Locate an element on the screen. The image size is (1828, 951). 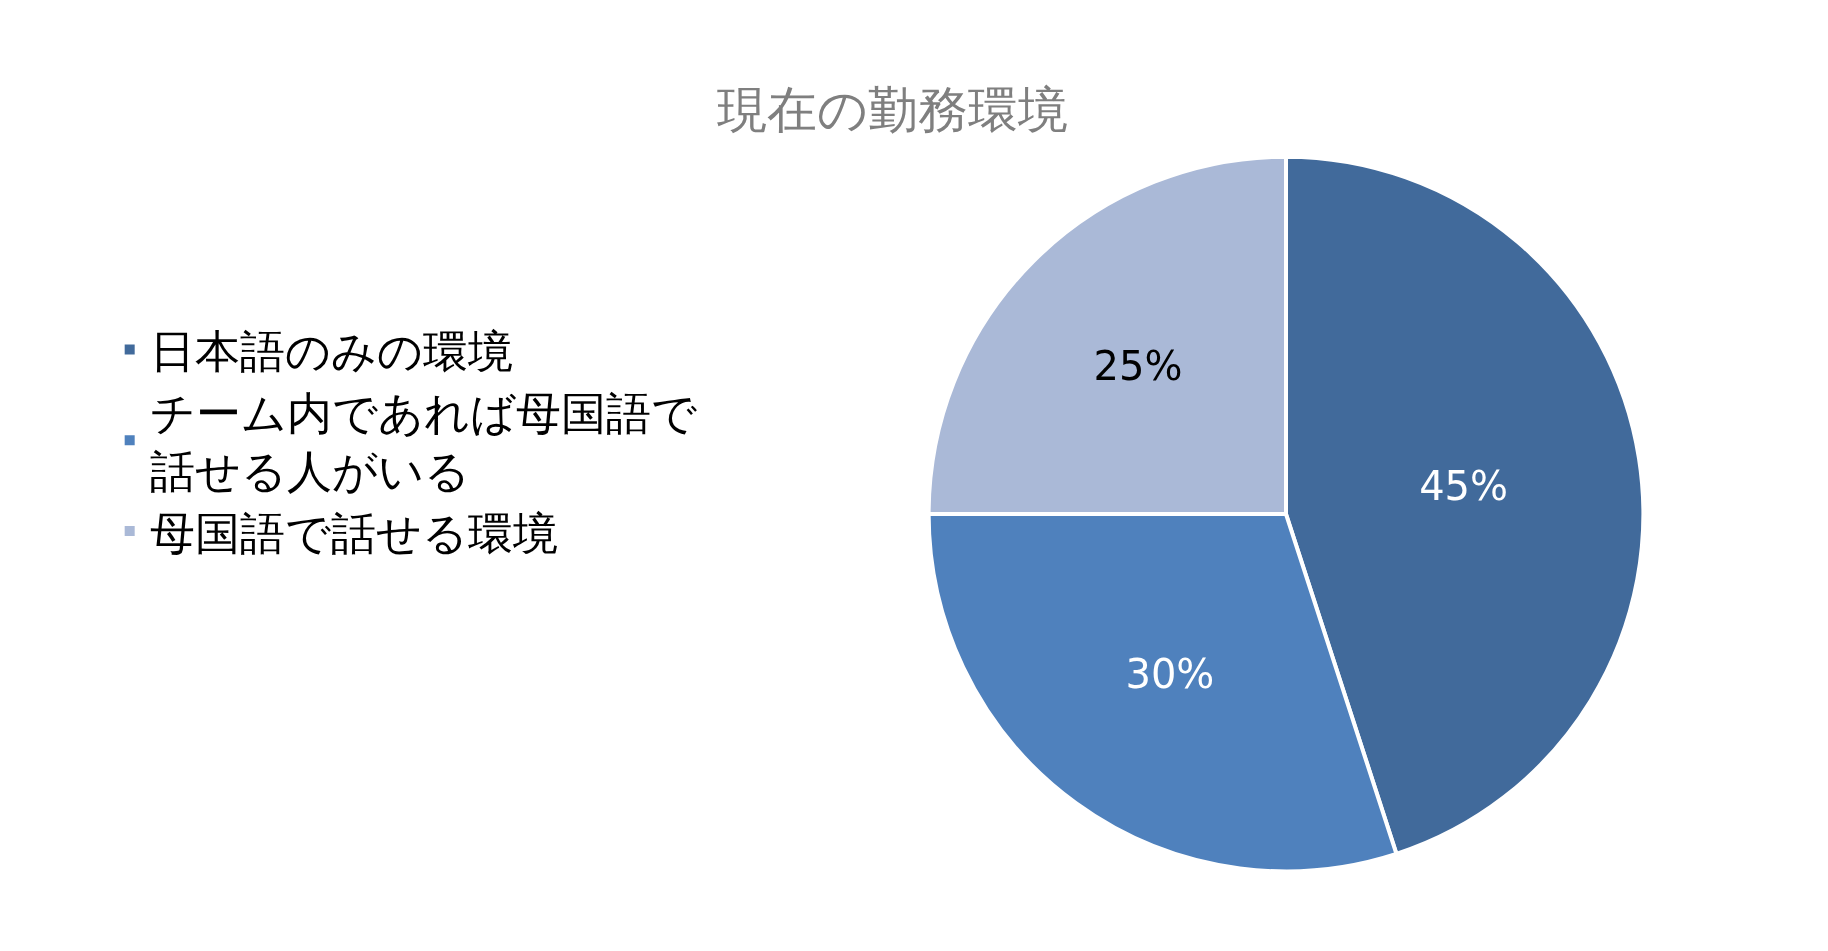
data-label: 30% is located at coordinates (1170, 673).